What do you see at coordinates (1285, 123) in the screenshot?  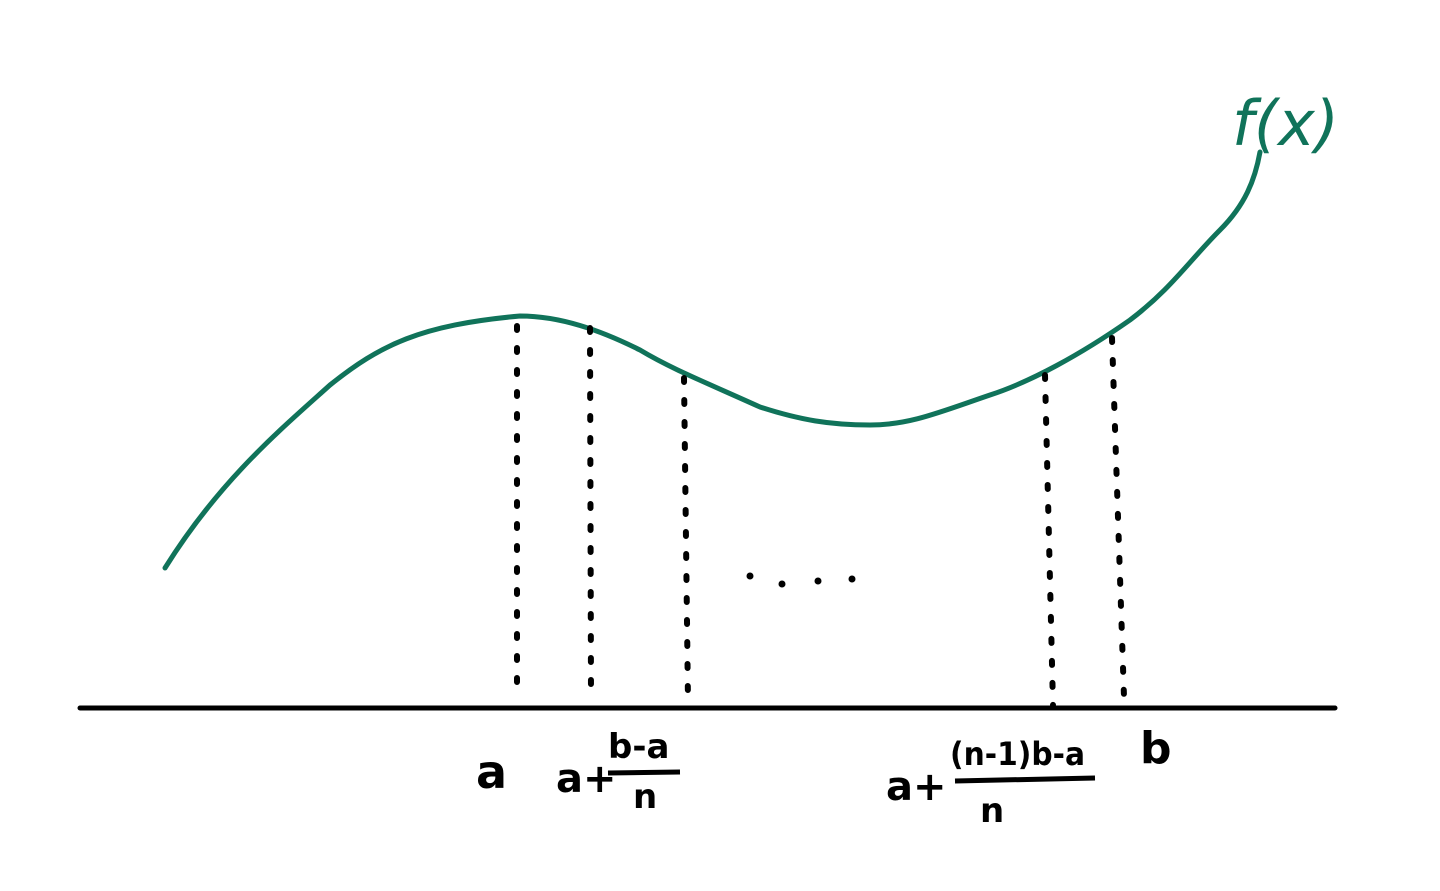 I see `curve-label: f(x)` at bounding box center [1285, 123].